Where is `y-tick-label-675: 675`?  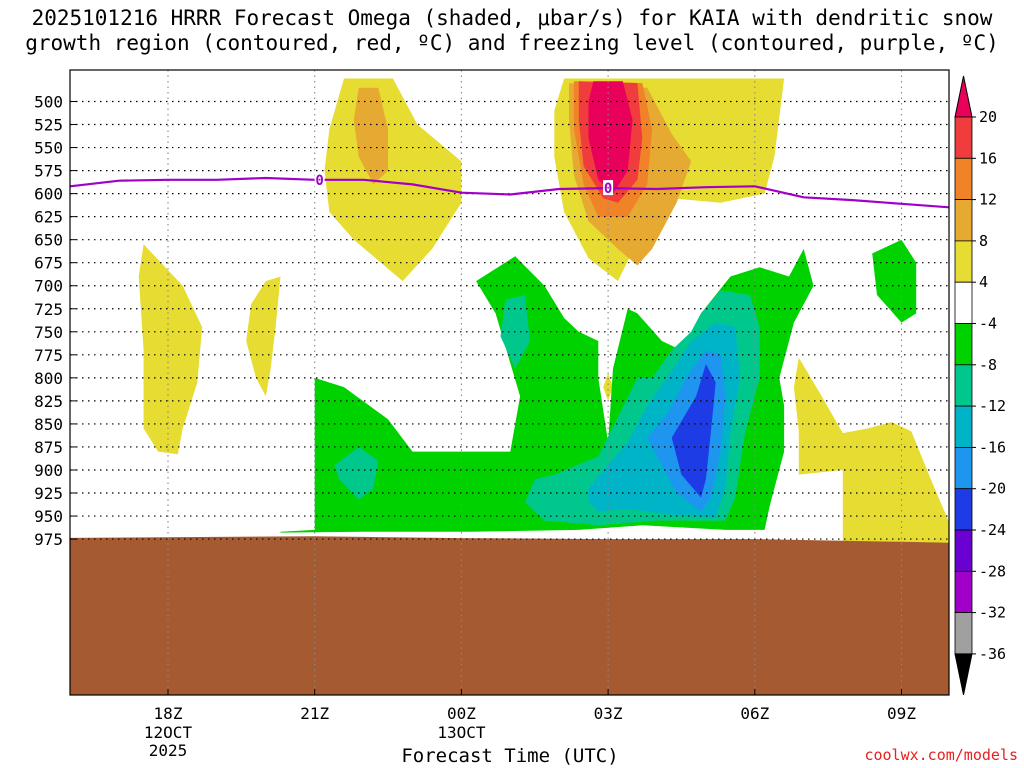 y-tick-label-675: 675 is located at coordinates (48, 263).